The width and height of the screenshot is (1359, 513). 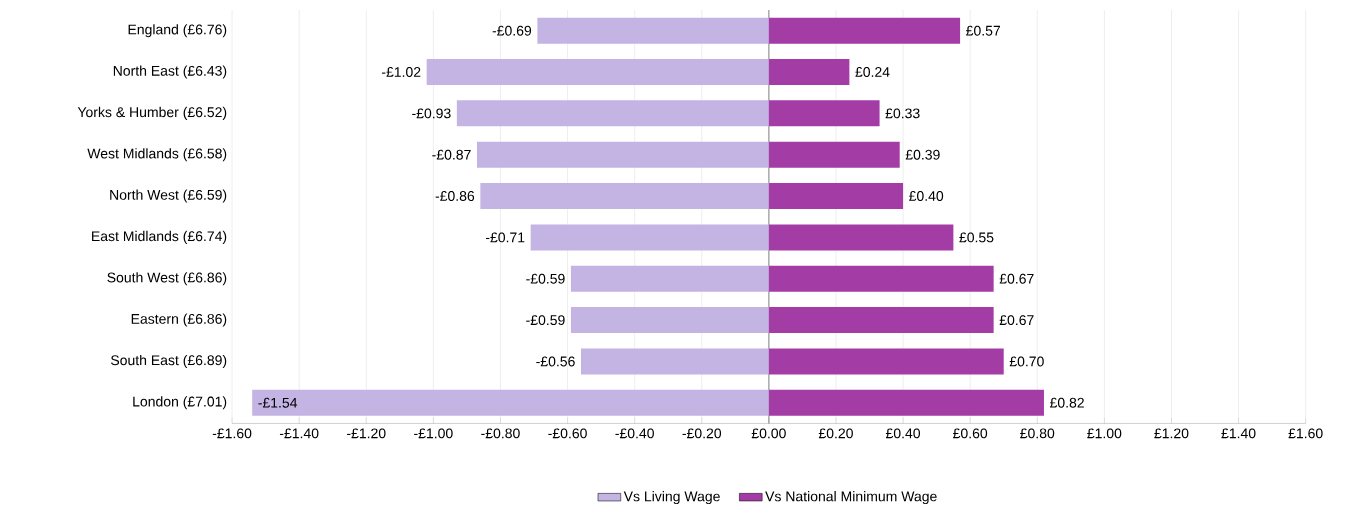 What do you see at coordinates (970, 433) in the screenshot?
I see `x-tick-label: £0.60` at bounding box center [970, 433].